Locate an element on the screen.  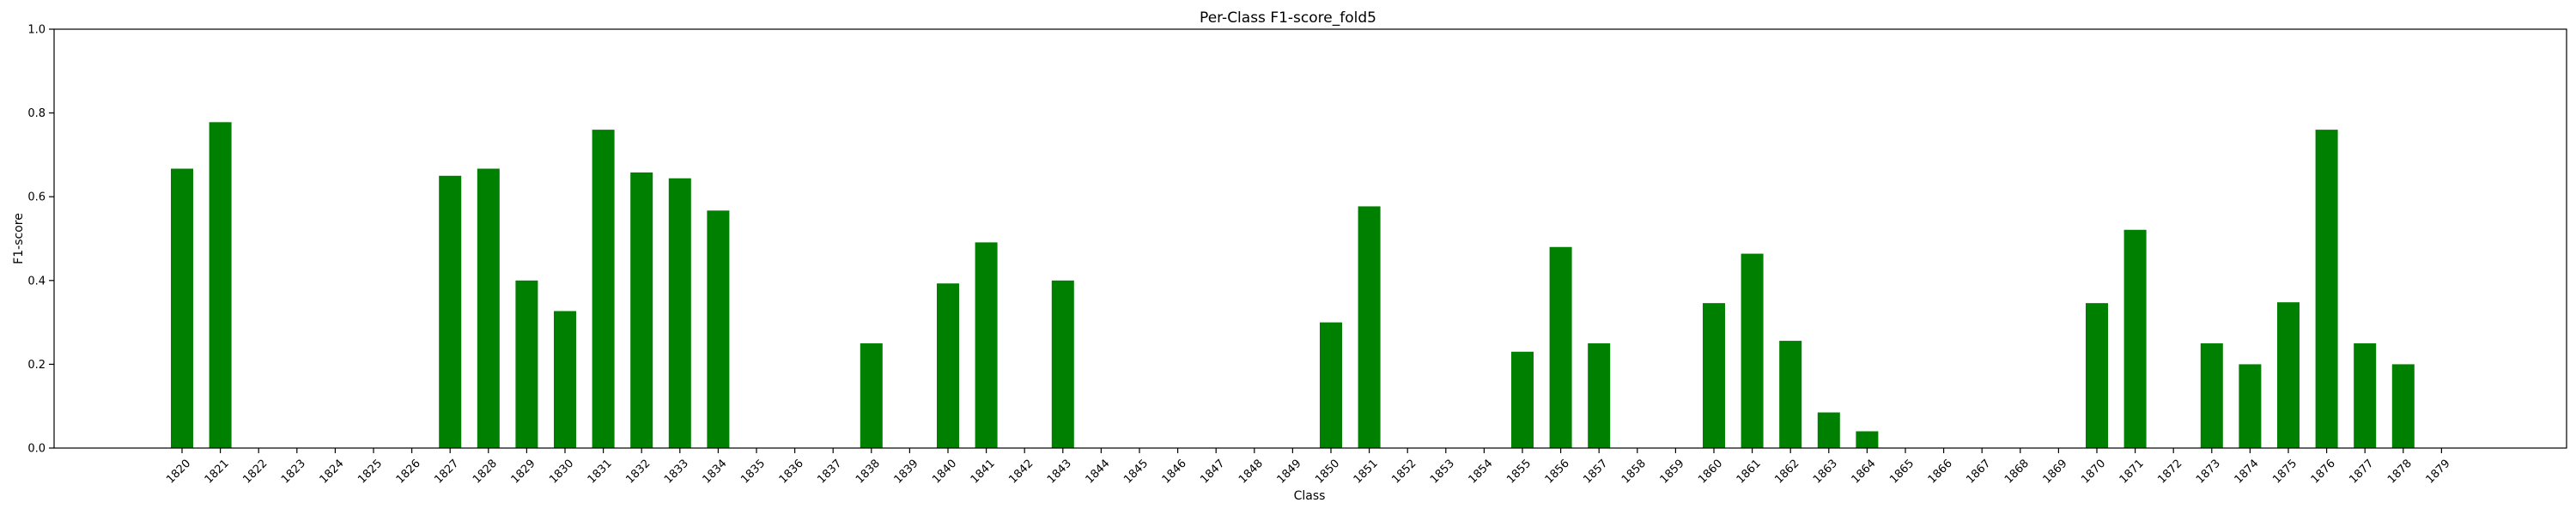
x-tick-label: 1869 is located at coordinates (2055, 472).